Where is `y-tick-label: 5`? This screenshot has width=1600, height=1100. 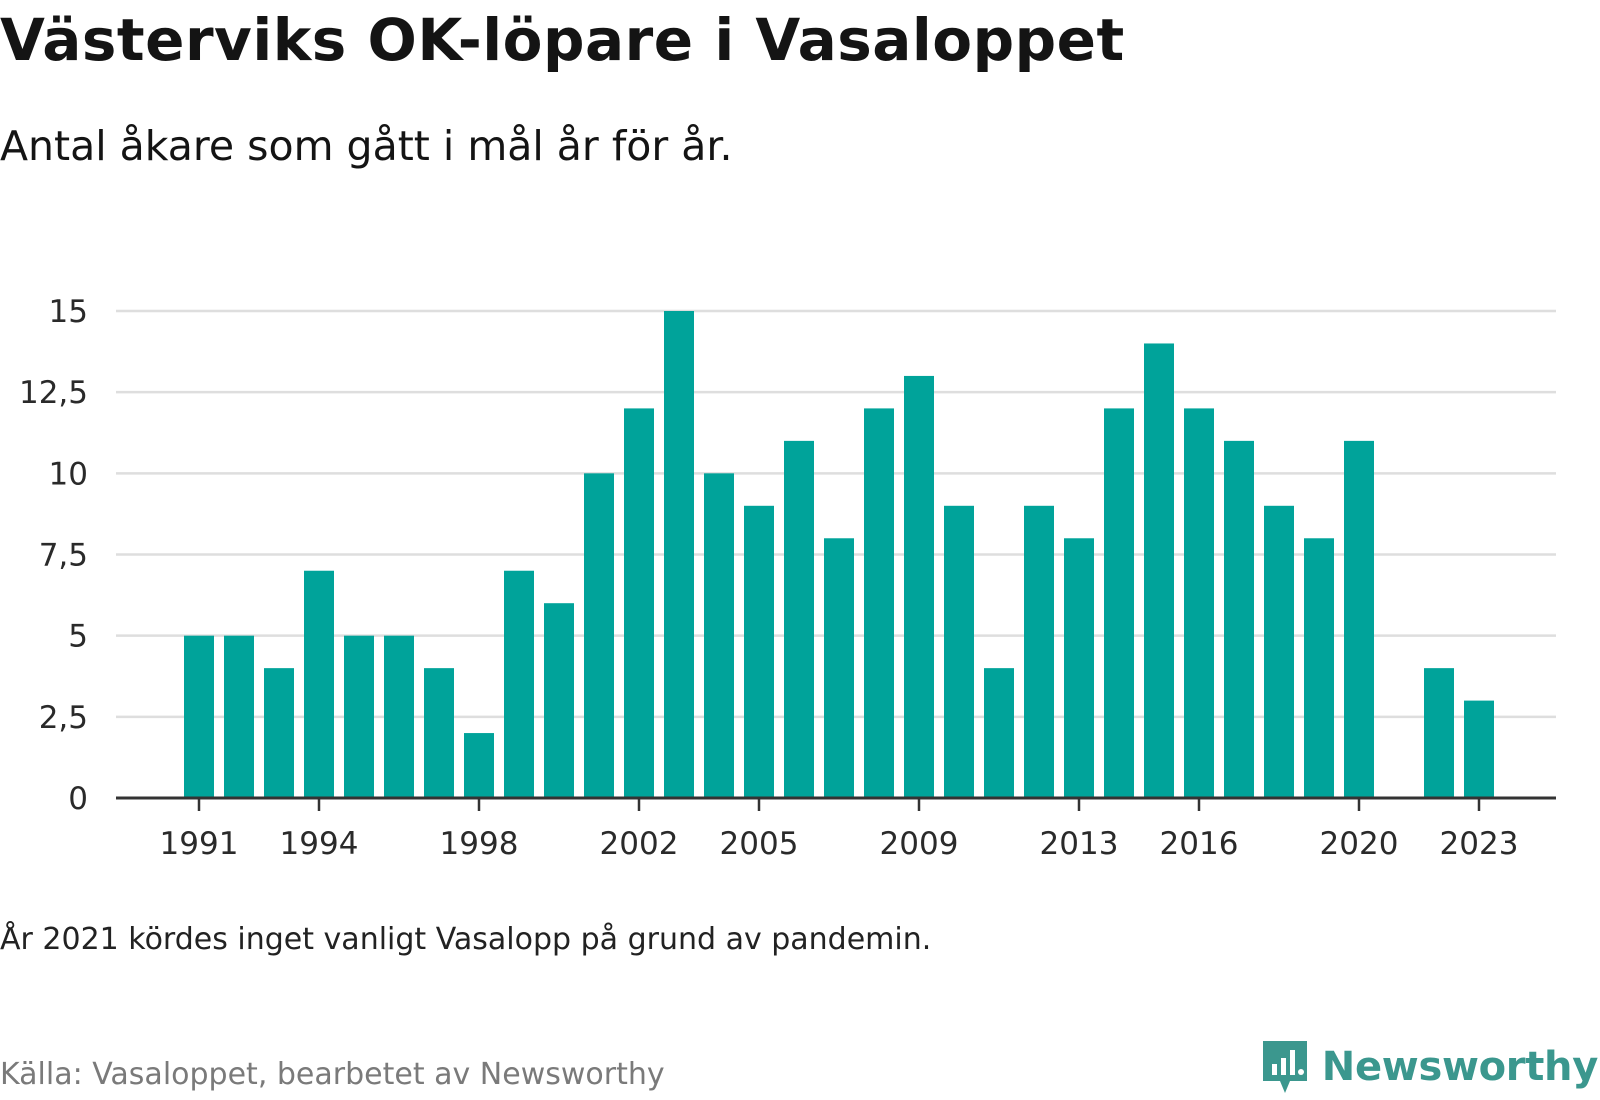 y-tick-label: 5 is located at coordinates (78, 637).